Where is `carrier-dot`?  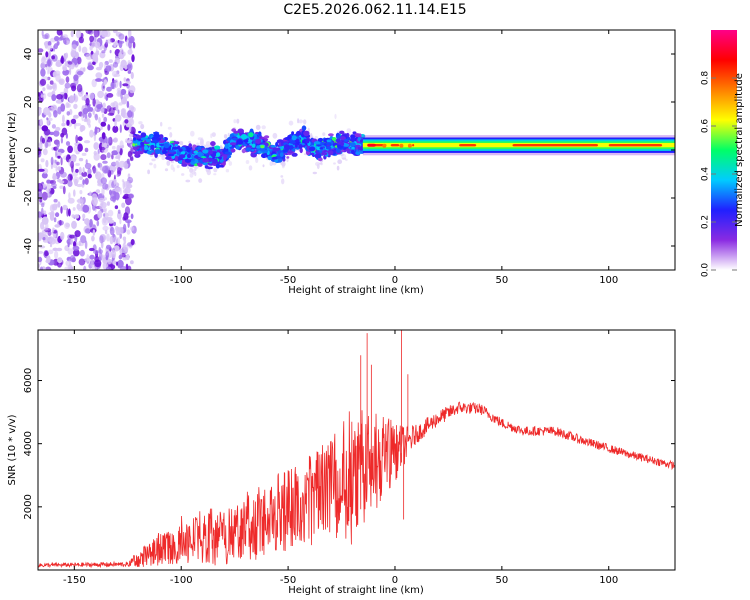 carrier-dot is located at coordinates (384, 145).